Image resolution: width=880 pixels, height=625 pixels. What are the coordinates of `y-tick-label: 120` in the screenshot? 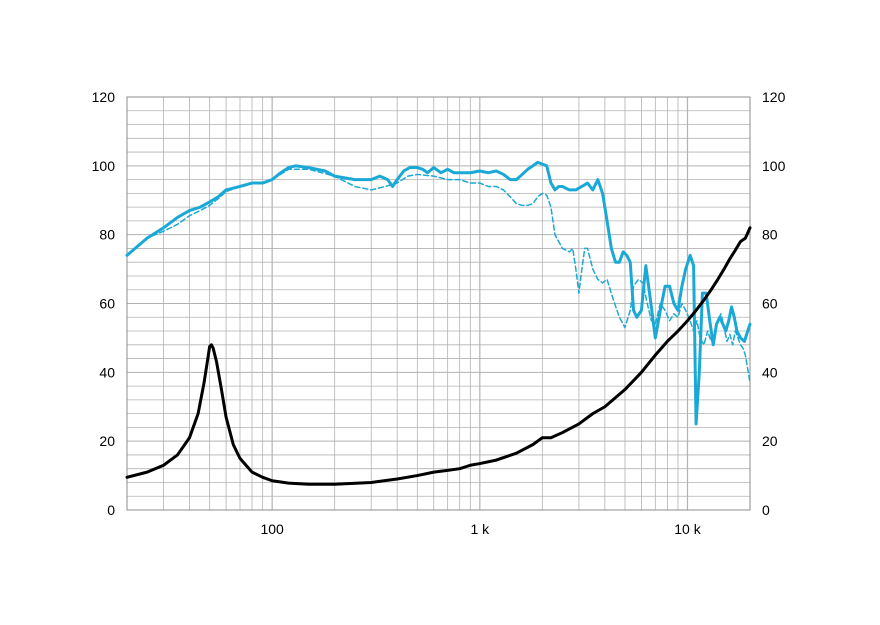 It's located at (104, 97).